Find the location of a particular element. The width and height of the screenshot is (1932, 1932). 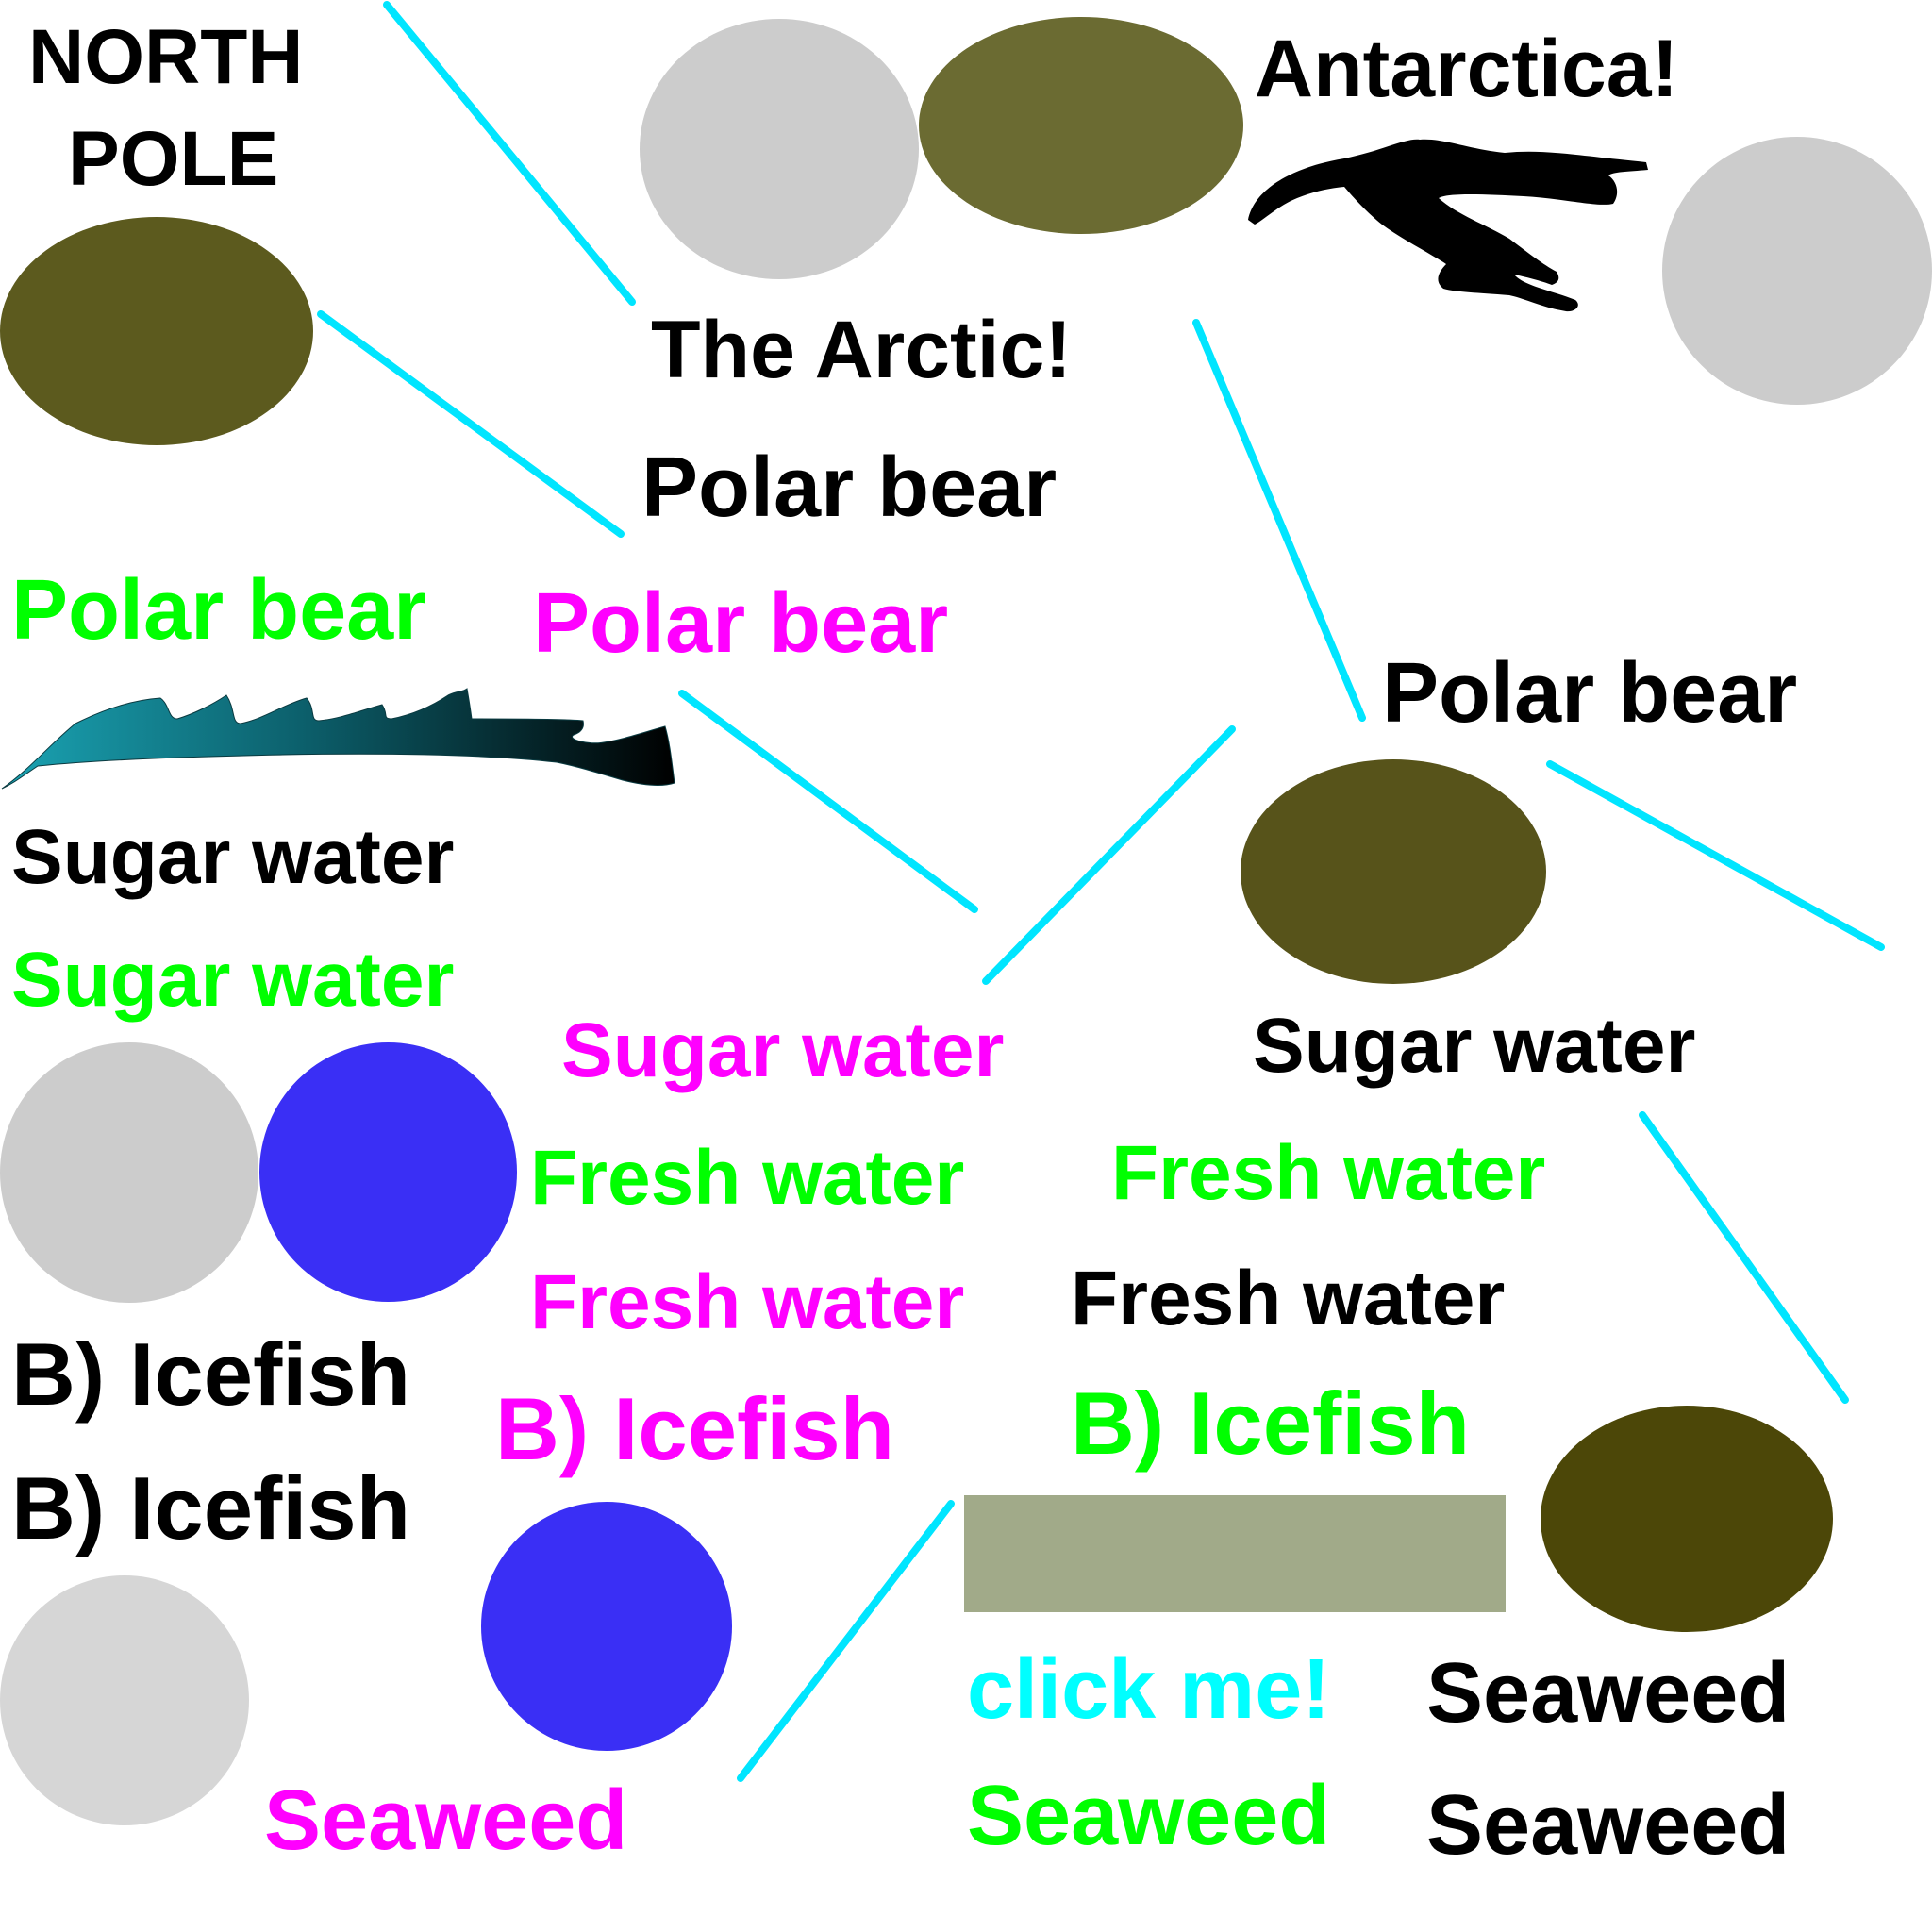

icefish-label-black-2: B) Icefish is located at coordinates (211, 1508).